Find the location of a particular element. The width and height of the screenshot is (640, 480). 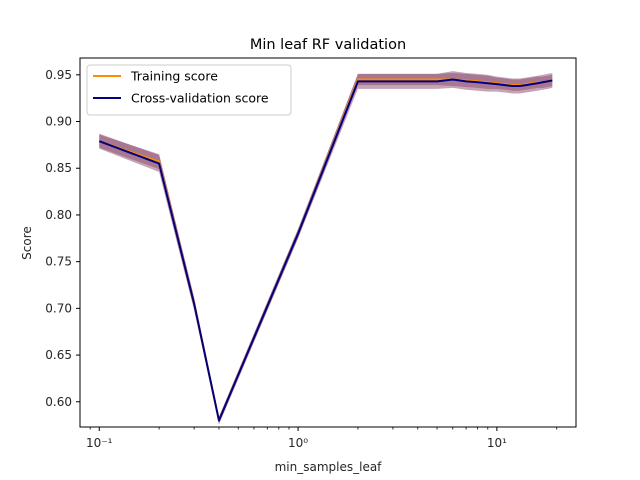

legend: Training score Cross-validation score is located at coordinates (189, 90).